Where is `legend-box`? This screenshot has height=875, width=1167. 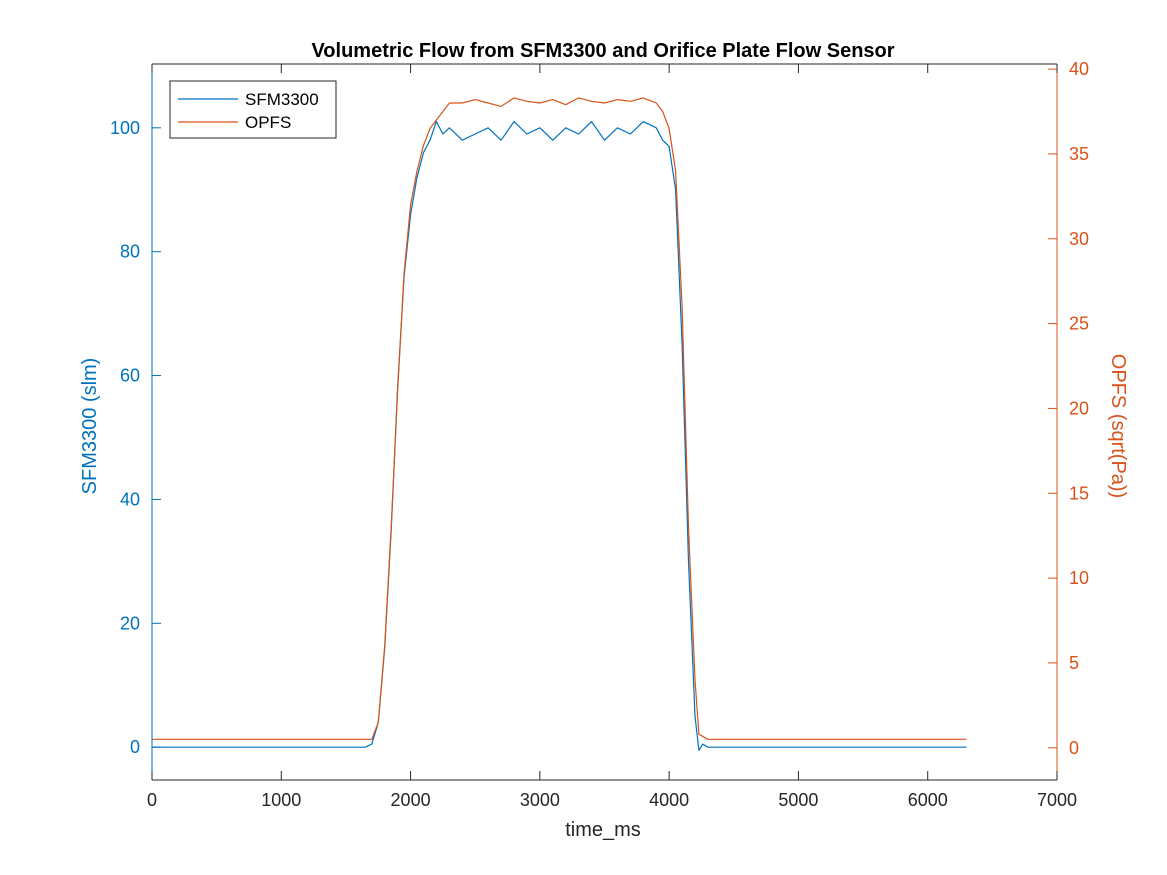 legend-box is located at coordinates (253, 109).